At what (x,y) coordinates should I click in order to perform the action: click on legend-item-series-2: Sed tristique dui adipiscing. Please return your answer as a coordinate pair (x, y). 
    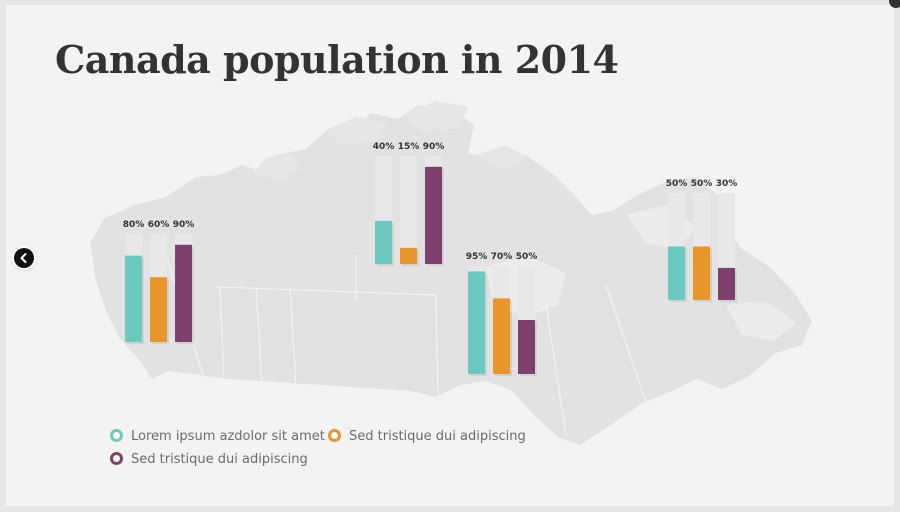
    Looking at the image, I should click on (427, 436).